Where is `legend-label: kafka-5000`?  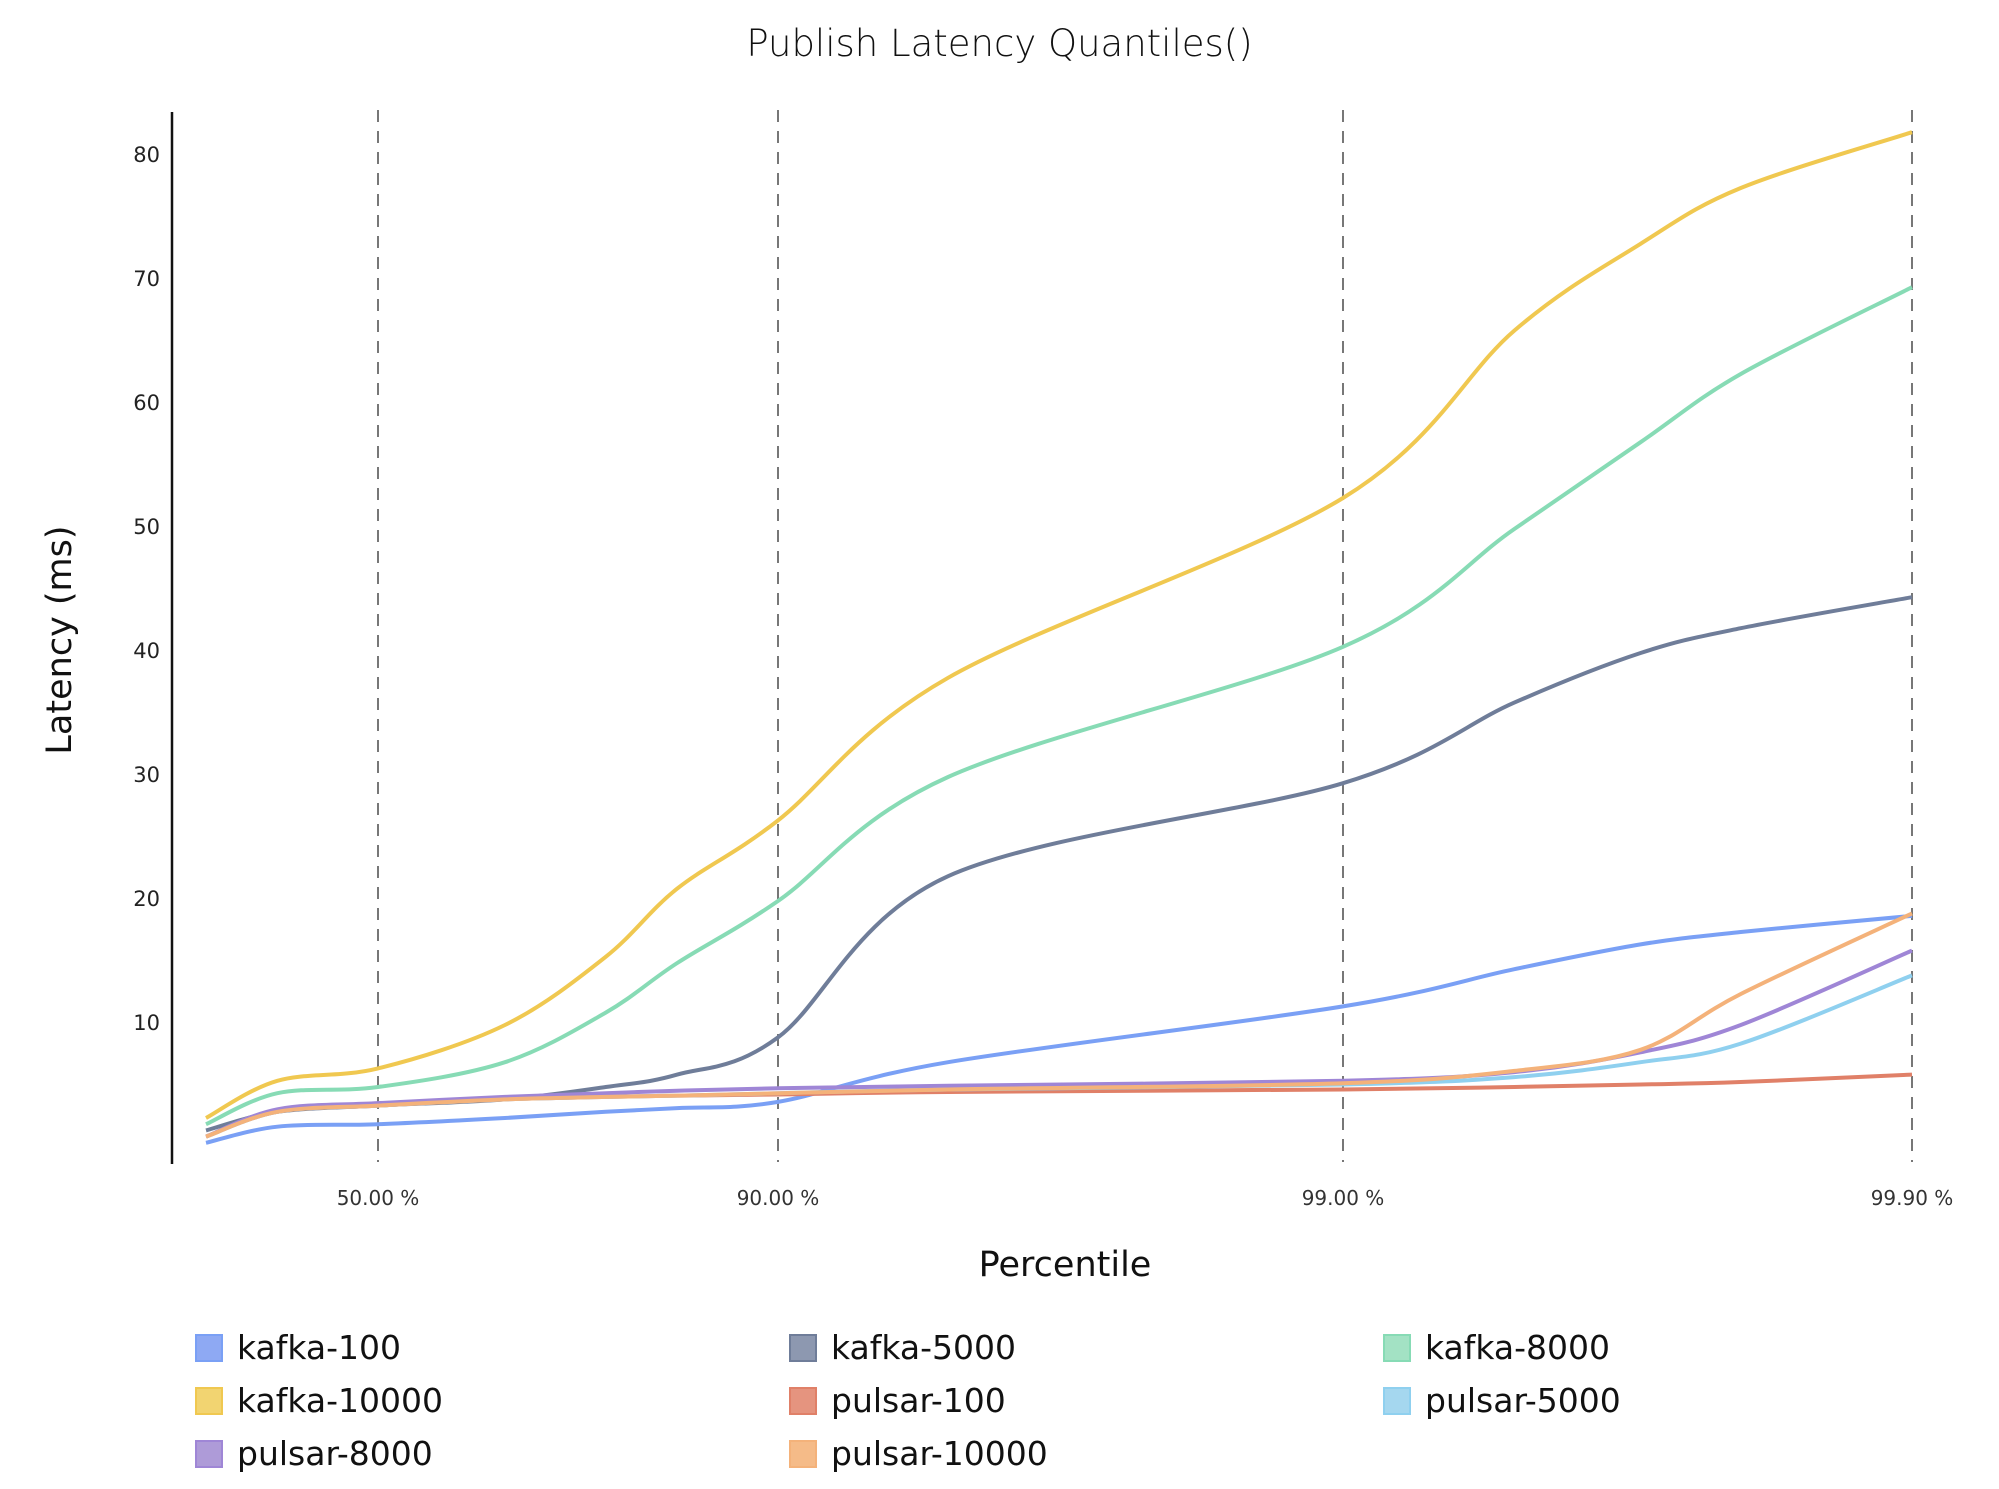 legend-label: kafka-5000 is located at coordinates (924, 1347).